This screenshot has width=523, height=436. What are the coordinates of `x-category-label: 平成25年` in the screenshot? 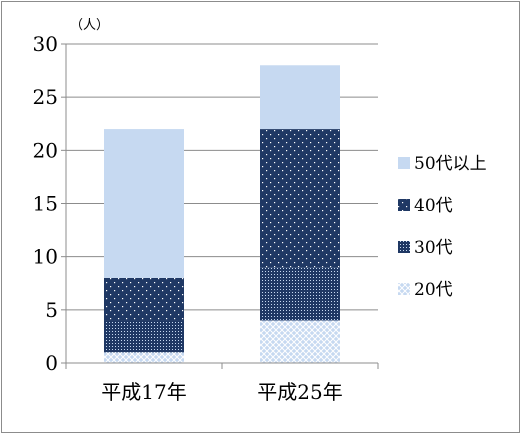 It's located at (299, 392).